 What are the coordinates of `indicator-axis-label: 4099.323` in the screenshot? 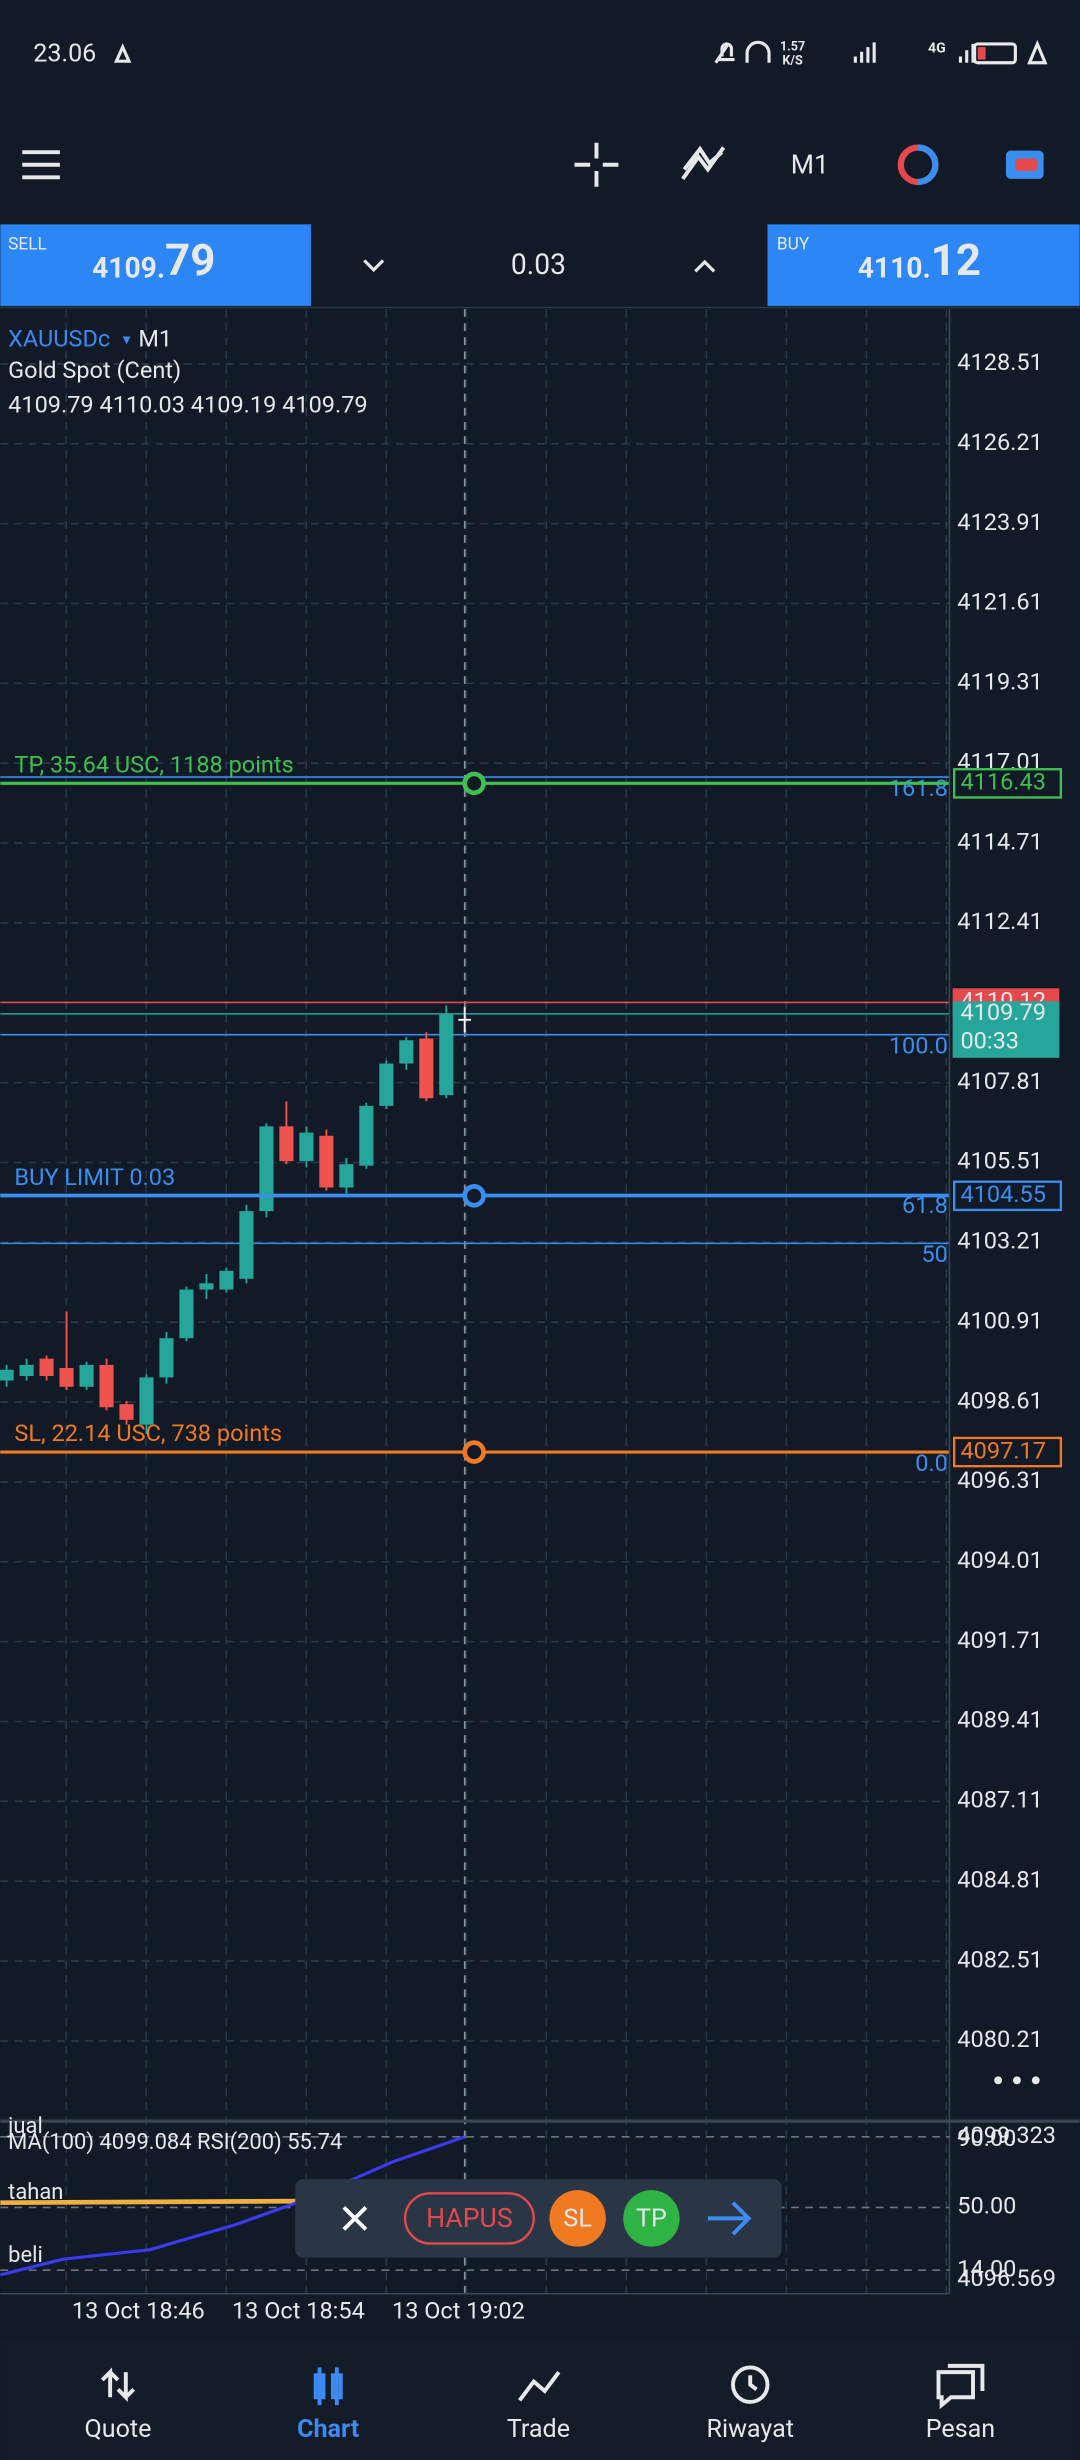 It's located at (1006, 2135).